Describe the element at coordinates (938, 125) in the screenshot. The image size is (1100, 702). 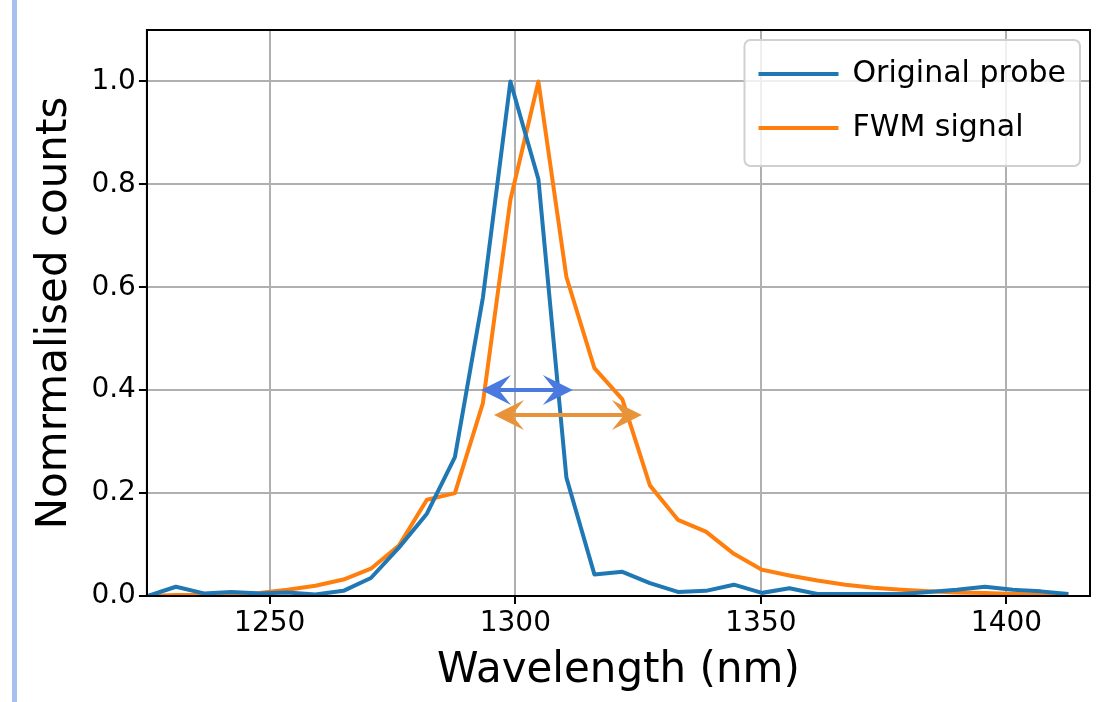
I see `legend-label: FWM signal` at that location.